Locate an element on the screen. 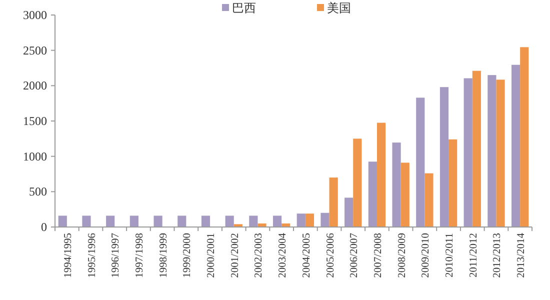 This screenshot has width=550, height=300. legend-label: 美国 is located at coordinates (339, 8).